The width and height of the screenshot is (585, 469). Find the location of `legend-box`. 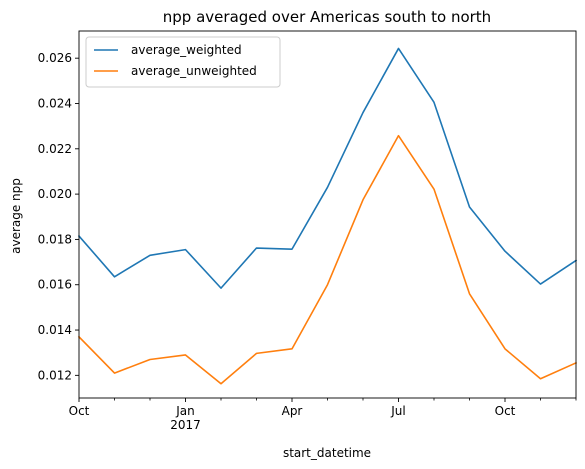

legend-box is located at coordinates (183, 62).